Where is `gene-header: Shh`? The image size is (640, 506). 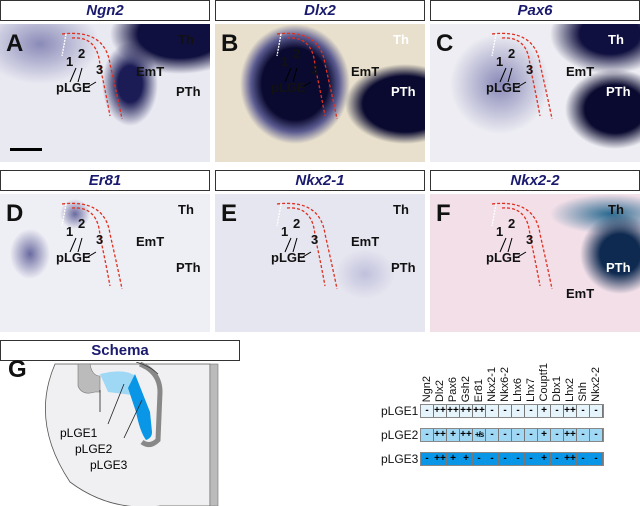 gene-header: Shh is located at coordinates (583, 392).